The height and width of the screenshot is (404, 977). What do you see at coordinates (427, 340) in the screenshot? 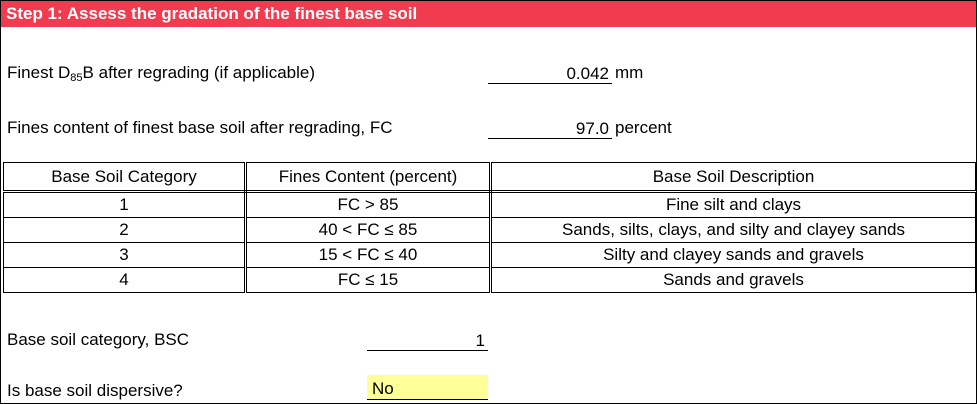
I see `bsc-value-cell: 1` at bounding box center [427, 340].